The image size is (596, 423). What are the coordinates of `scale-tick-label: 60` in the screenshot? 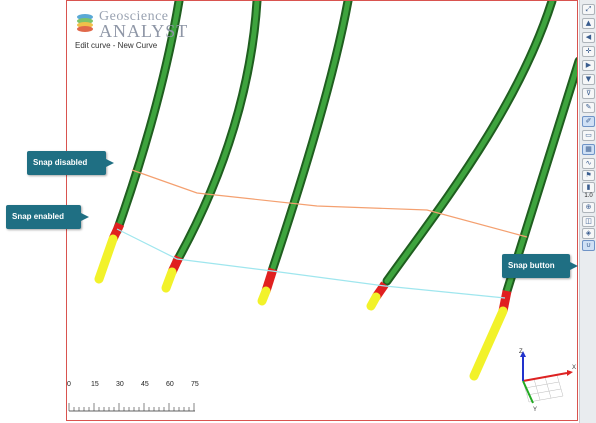 It's located at (170, 384).